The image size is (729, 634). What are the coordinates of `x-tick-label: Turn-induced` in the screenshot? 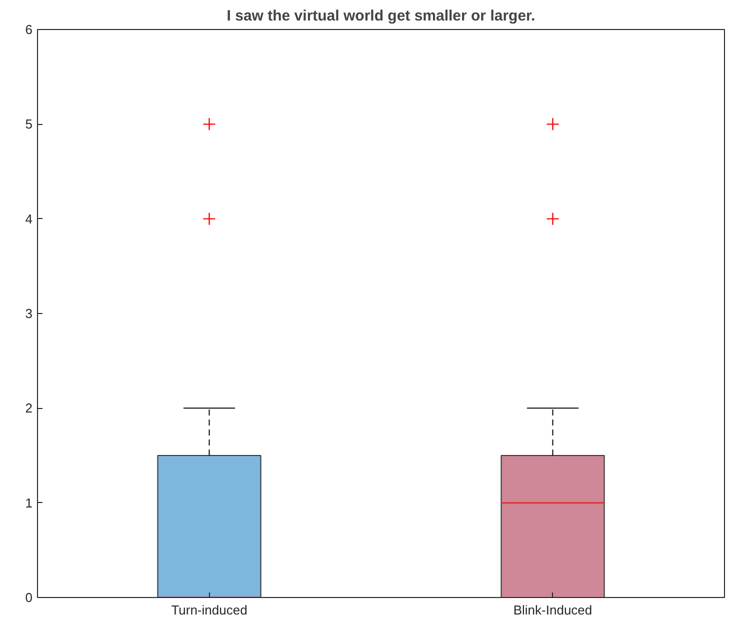 It's located at (209, 610).